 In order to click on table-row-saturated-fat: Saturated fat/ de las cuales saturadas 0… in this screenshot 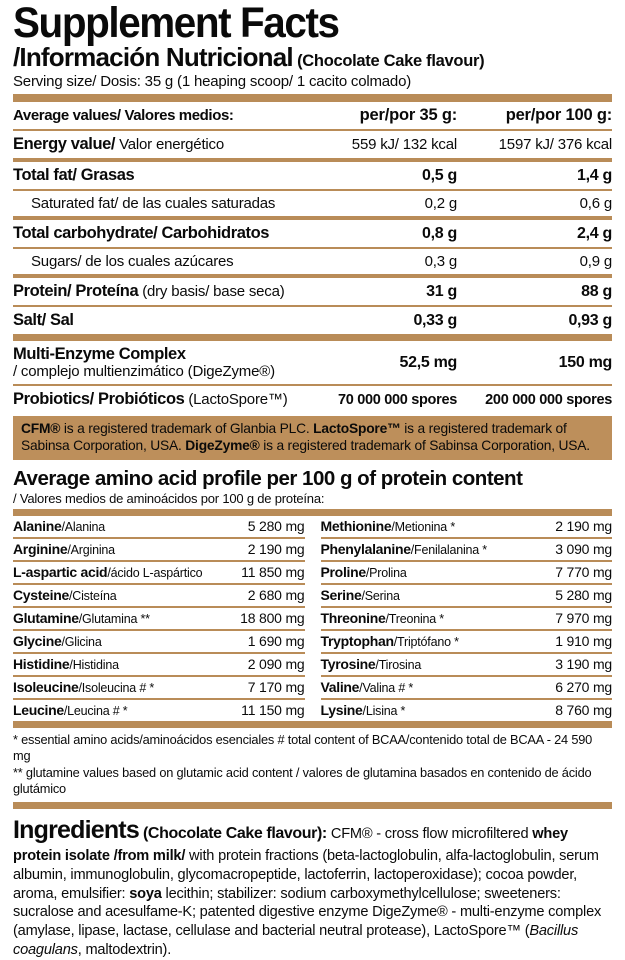, I will do `click(312, 203)`.